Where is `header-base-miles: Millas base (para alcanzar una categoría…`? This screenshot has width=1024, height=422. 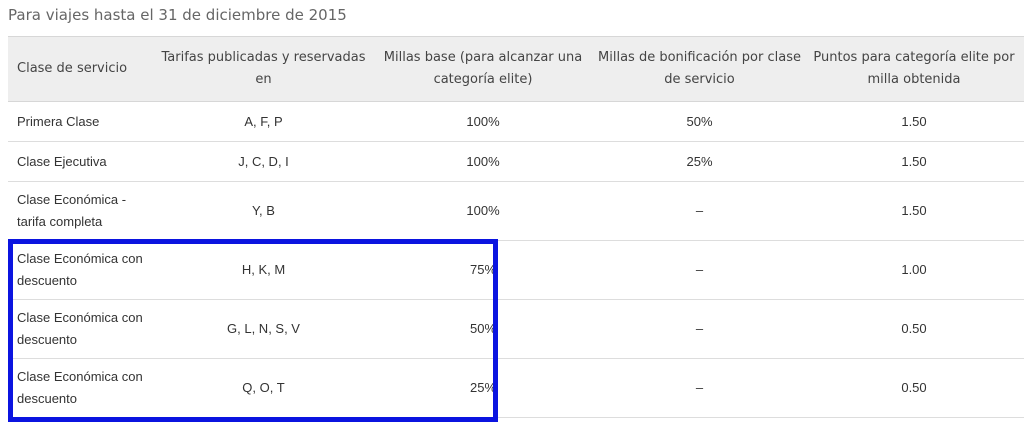
header-base-miles: Millas base (para alcanzar una categoría… is located at coordinates (483, 69).